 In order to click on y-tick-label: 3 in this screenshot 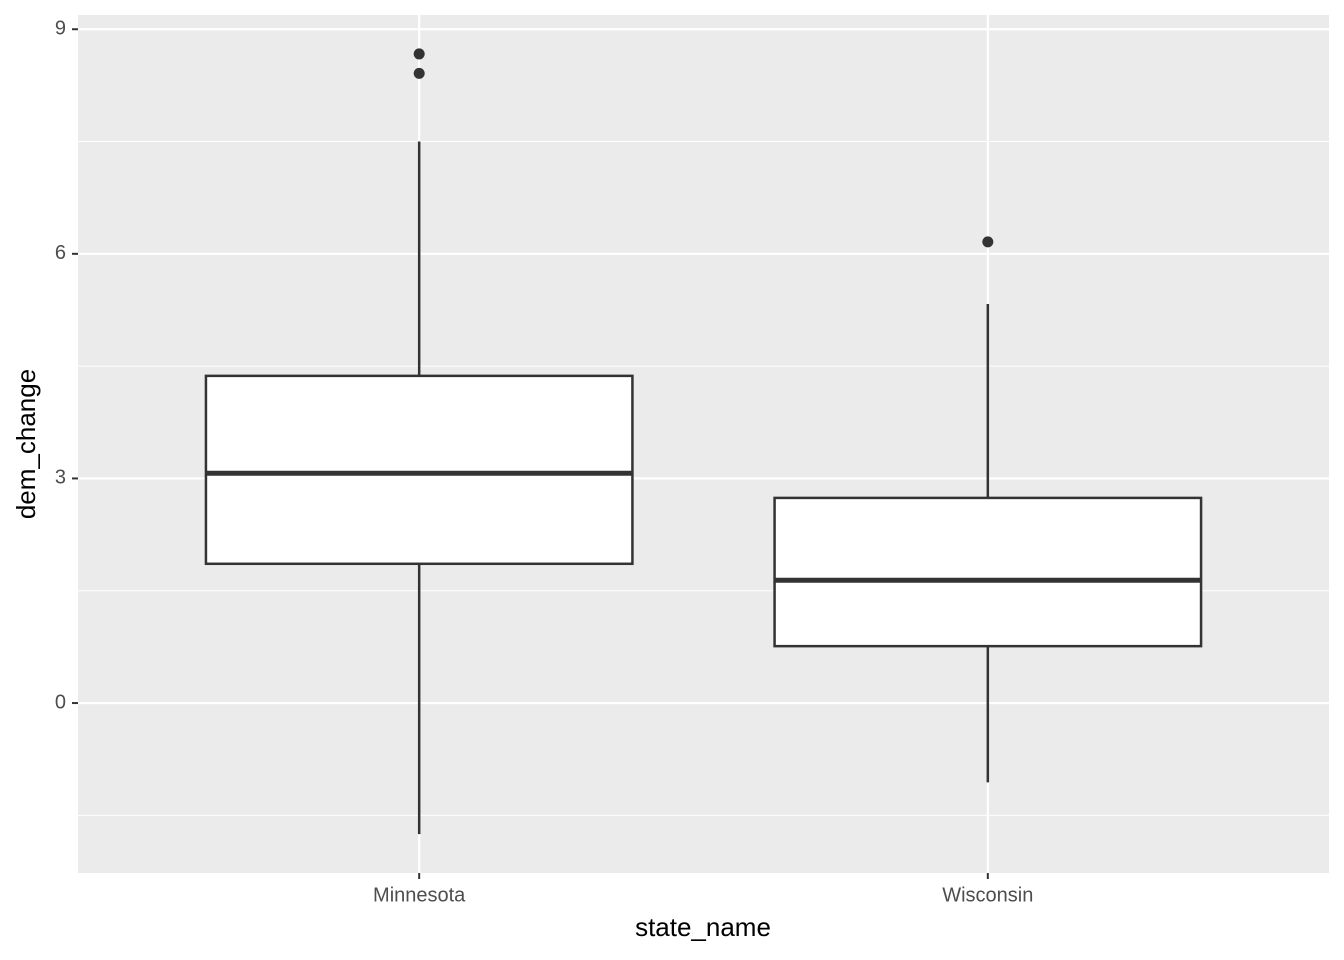, I will do `click(60, 478)`.